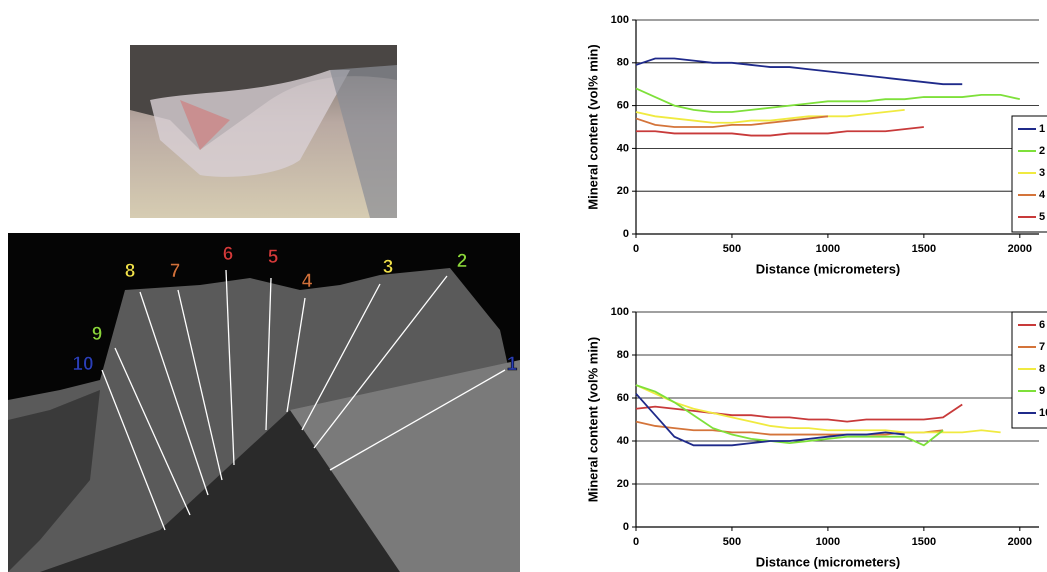  What do you see at coordinates (1042, 325) in the screenshot?
I see `legend-label: 6` at bounding box center [1042, 325].